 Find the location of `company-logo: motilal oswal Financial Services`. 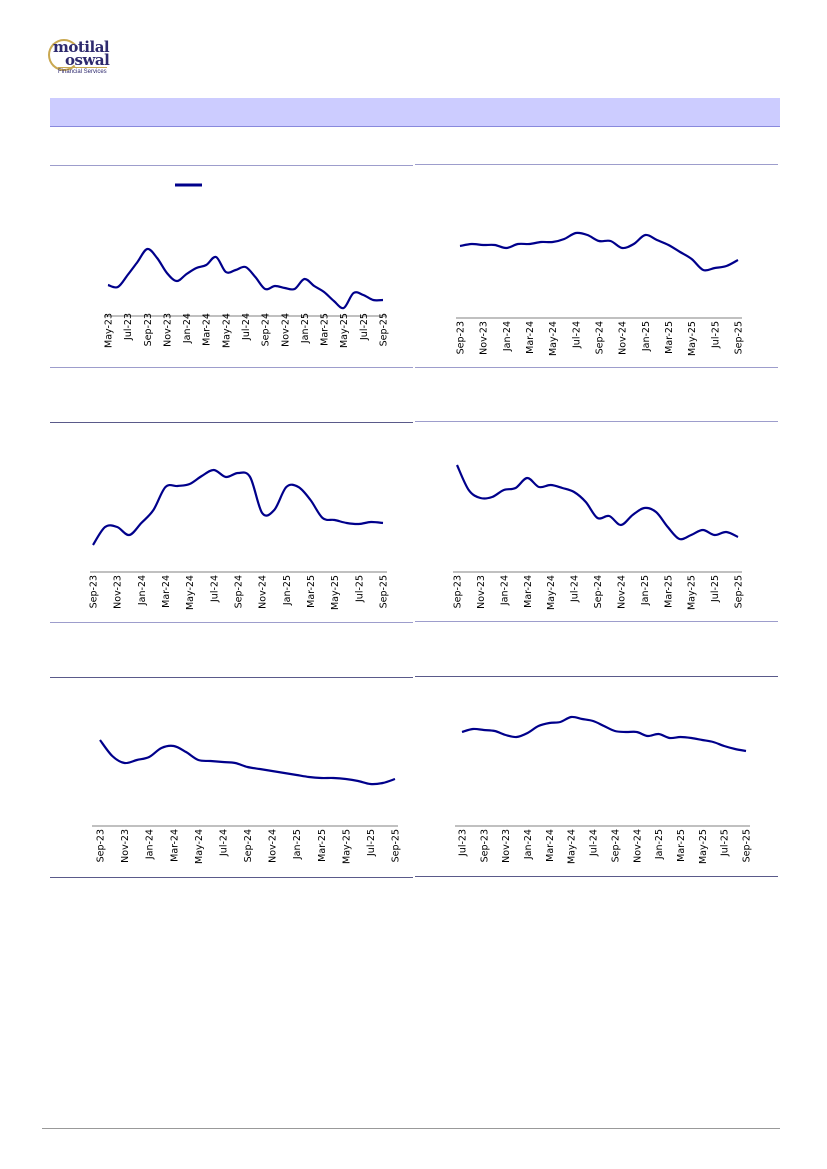

company-logo: motilal oswal Financial Services is located at coordinates (93, 58).